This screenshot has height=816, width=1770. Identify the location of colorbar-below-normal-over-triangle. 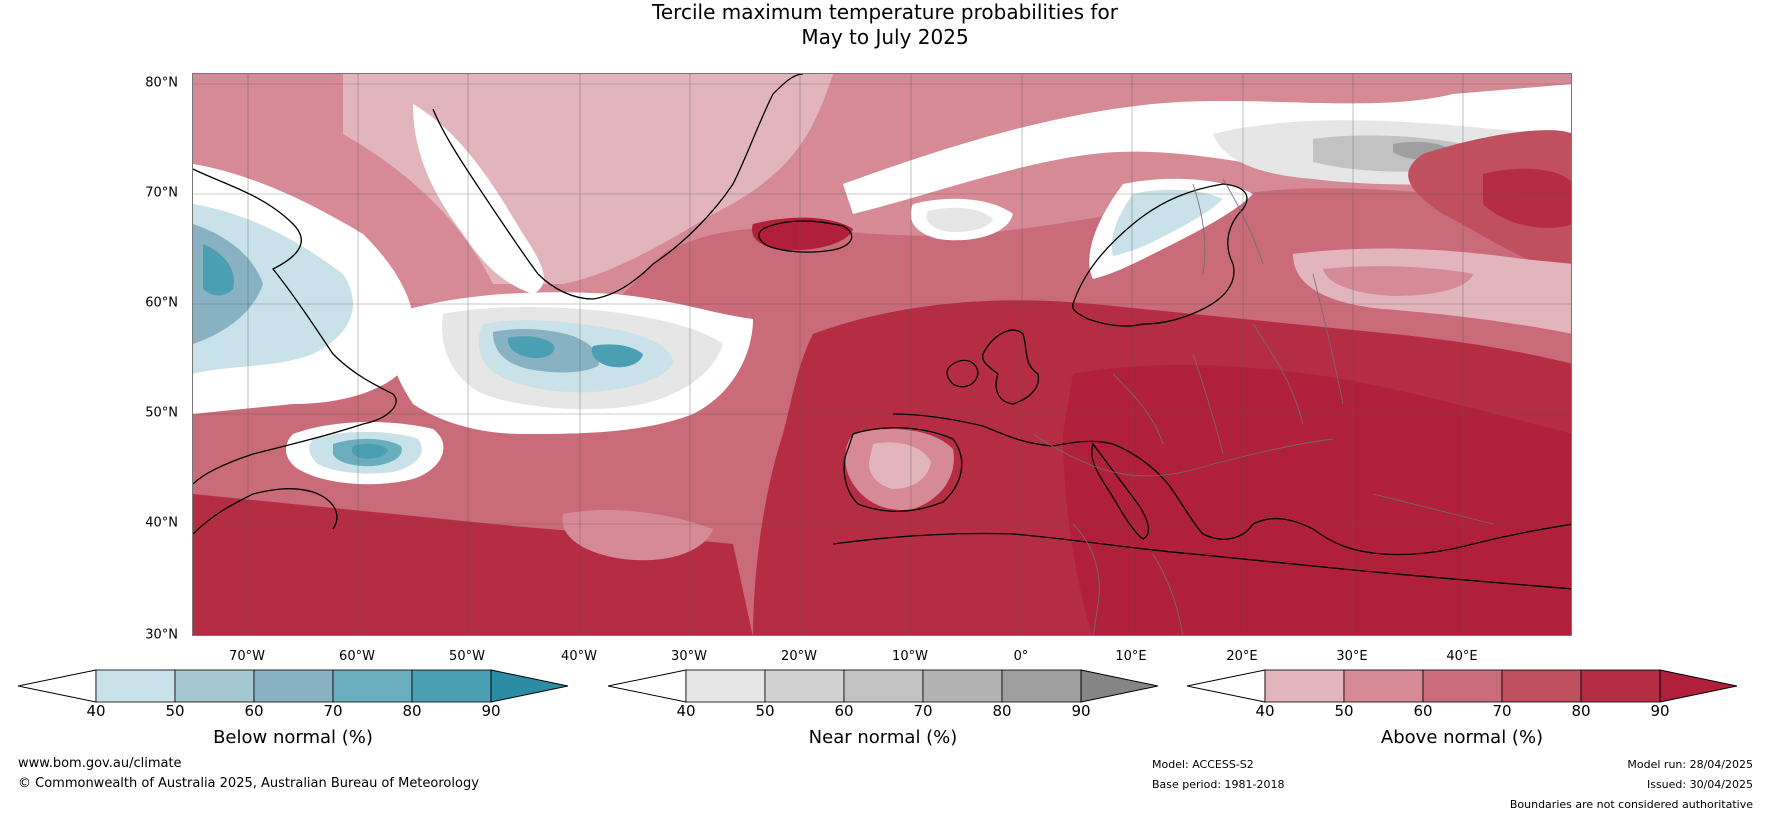
(529, 686).